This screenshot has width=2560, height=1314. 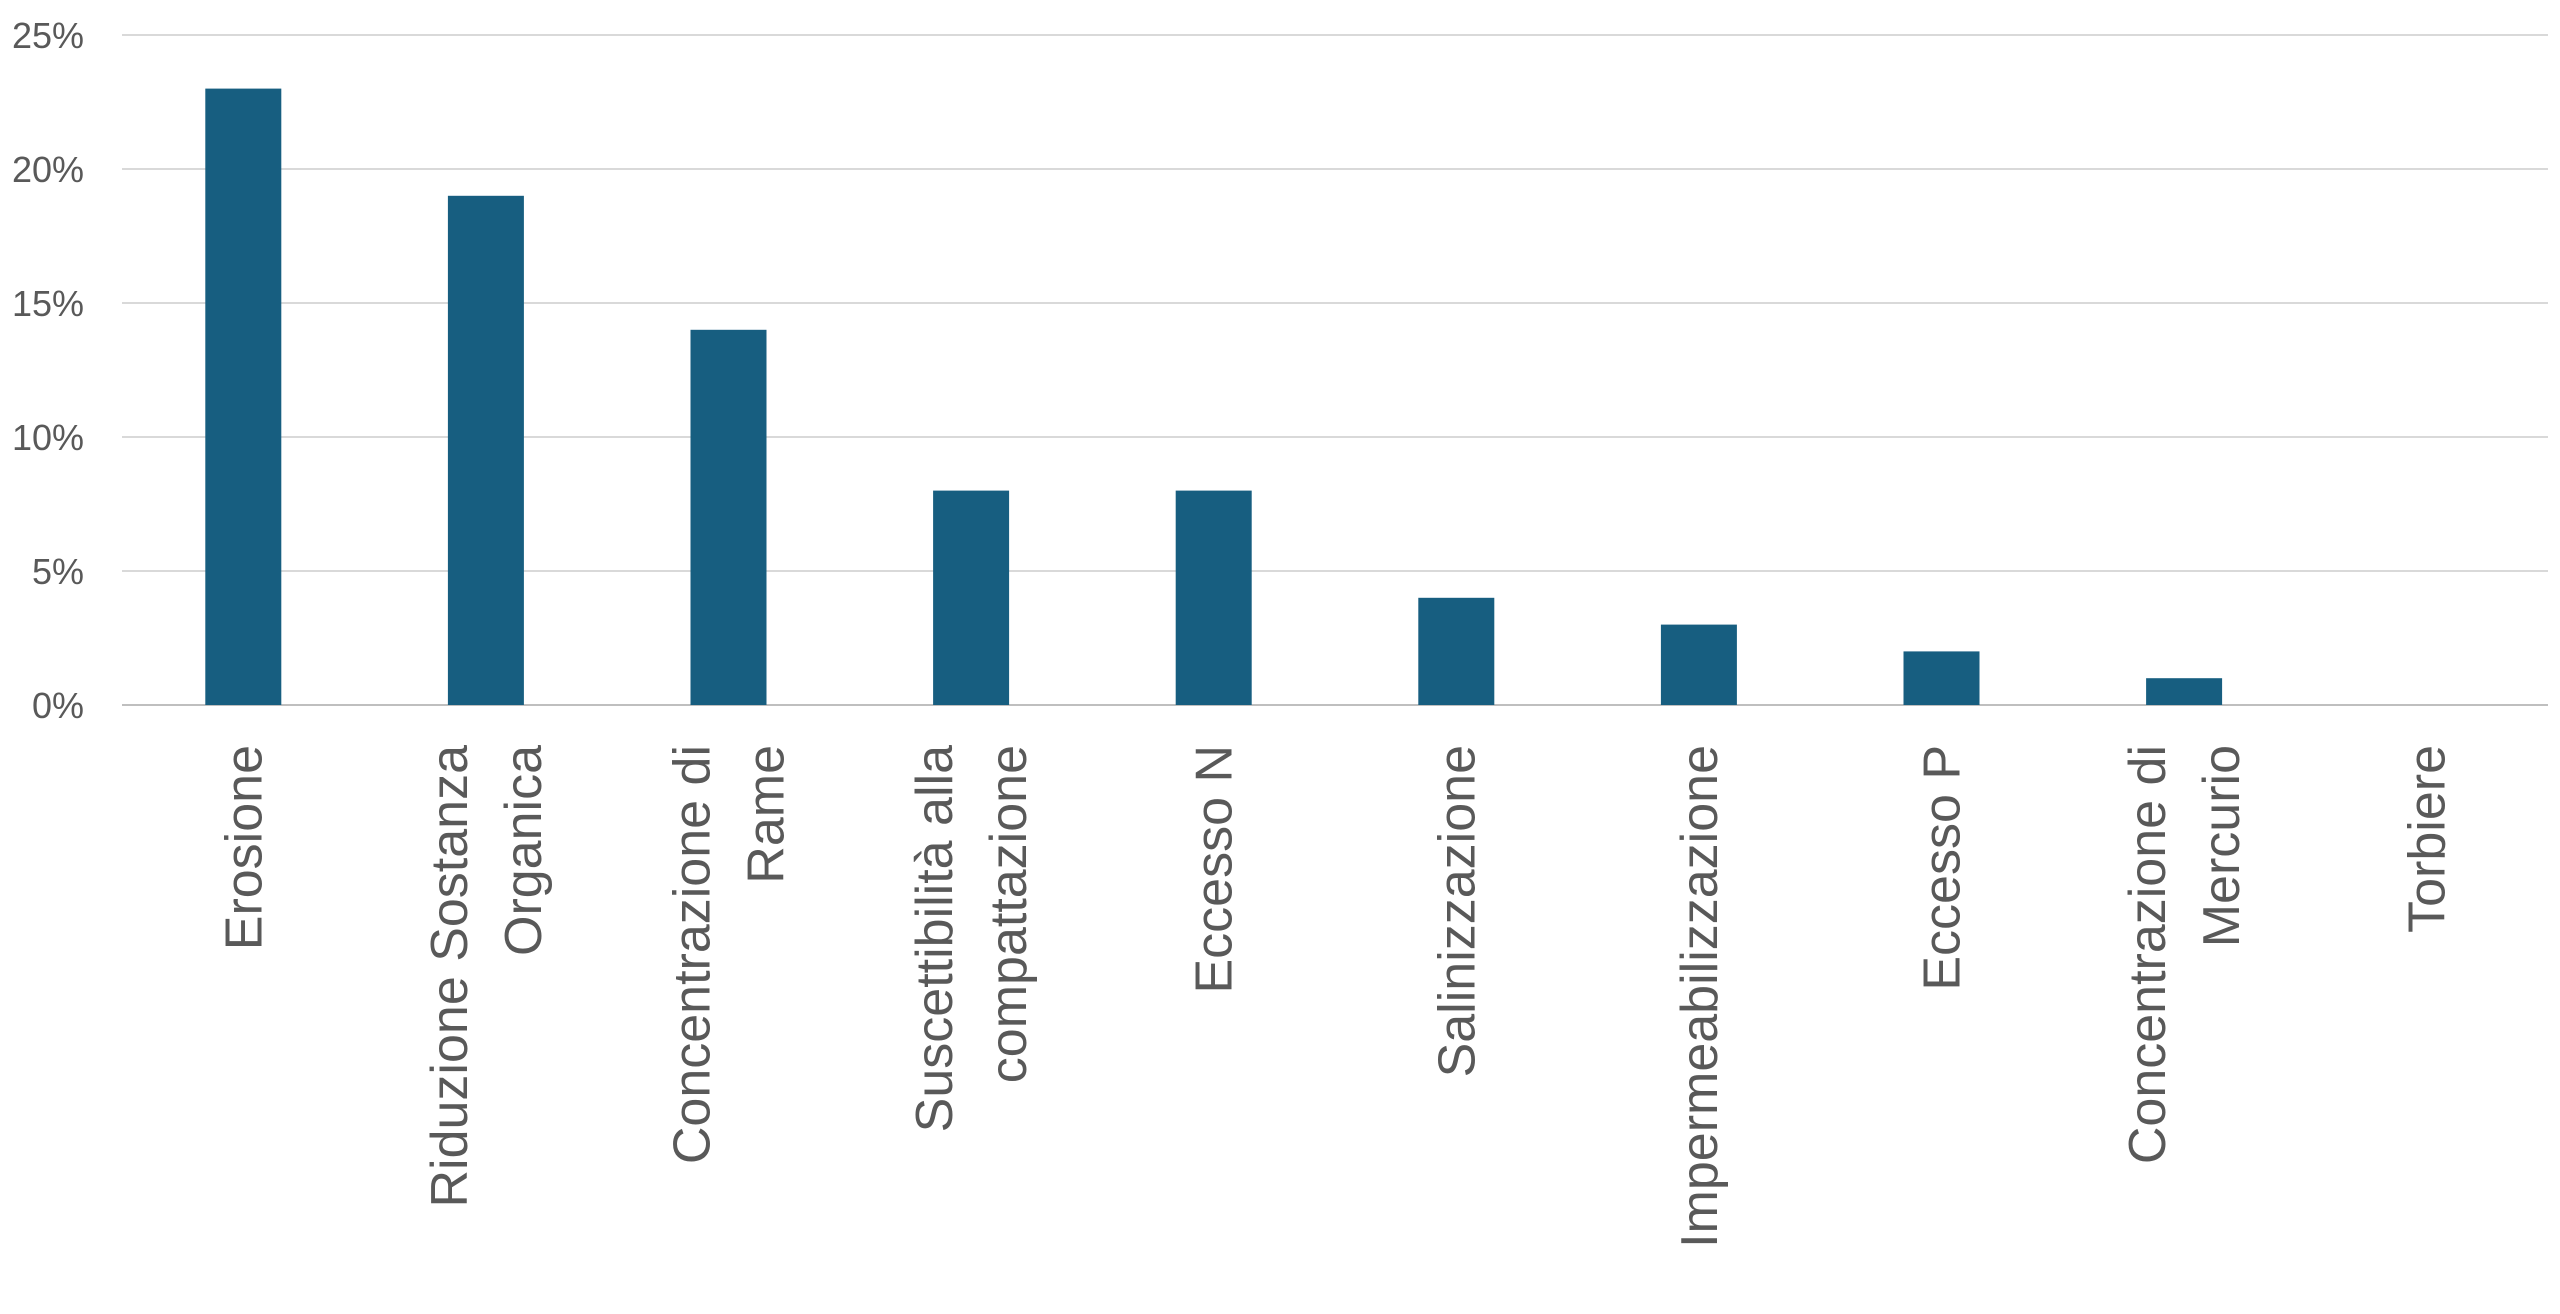 What do you see at coordinates (972, 938) in the screenshot?
I see `category-label: Suscettibilità alla compattazione` at bounding box center [972, 938].